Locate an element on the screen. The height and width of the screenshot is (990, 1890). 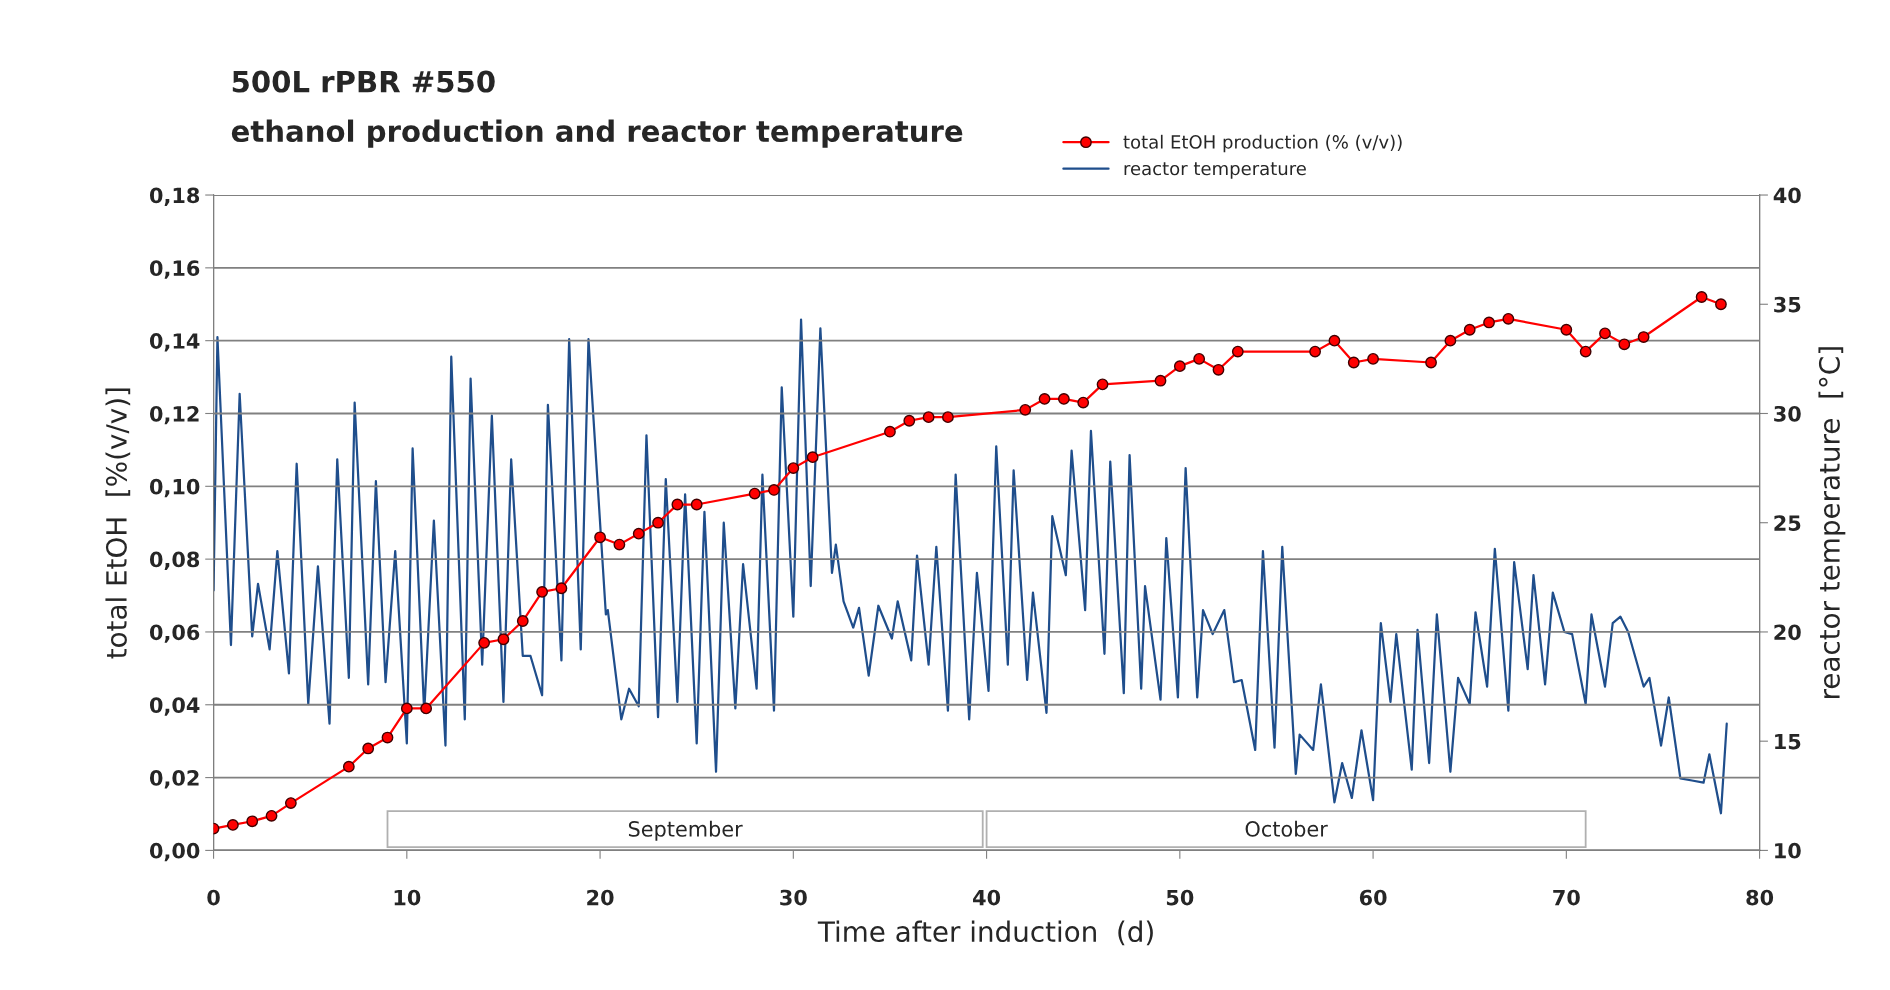
y-tick-label: 0,04 is located at coordinates (174, 706).